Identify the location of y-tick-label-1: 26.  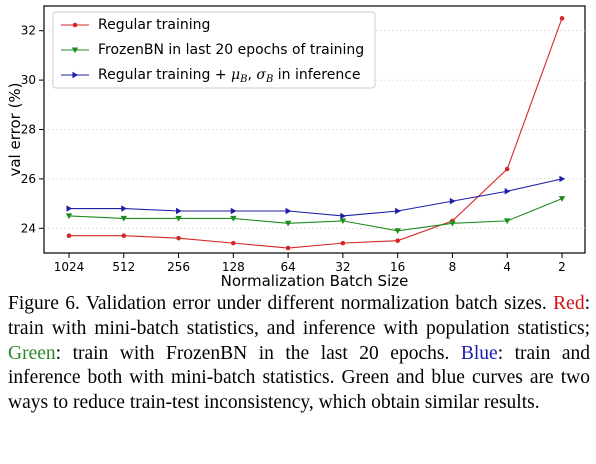
(28, 179).